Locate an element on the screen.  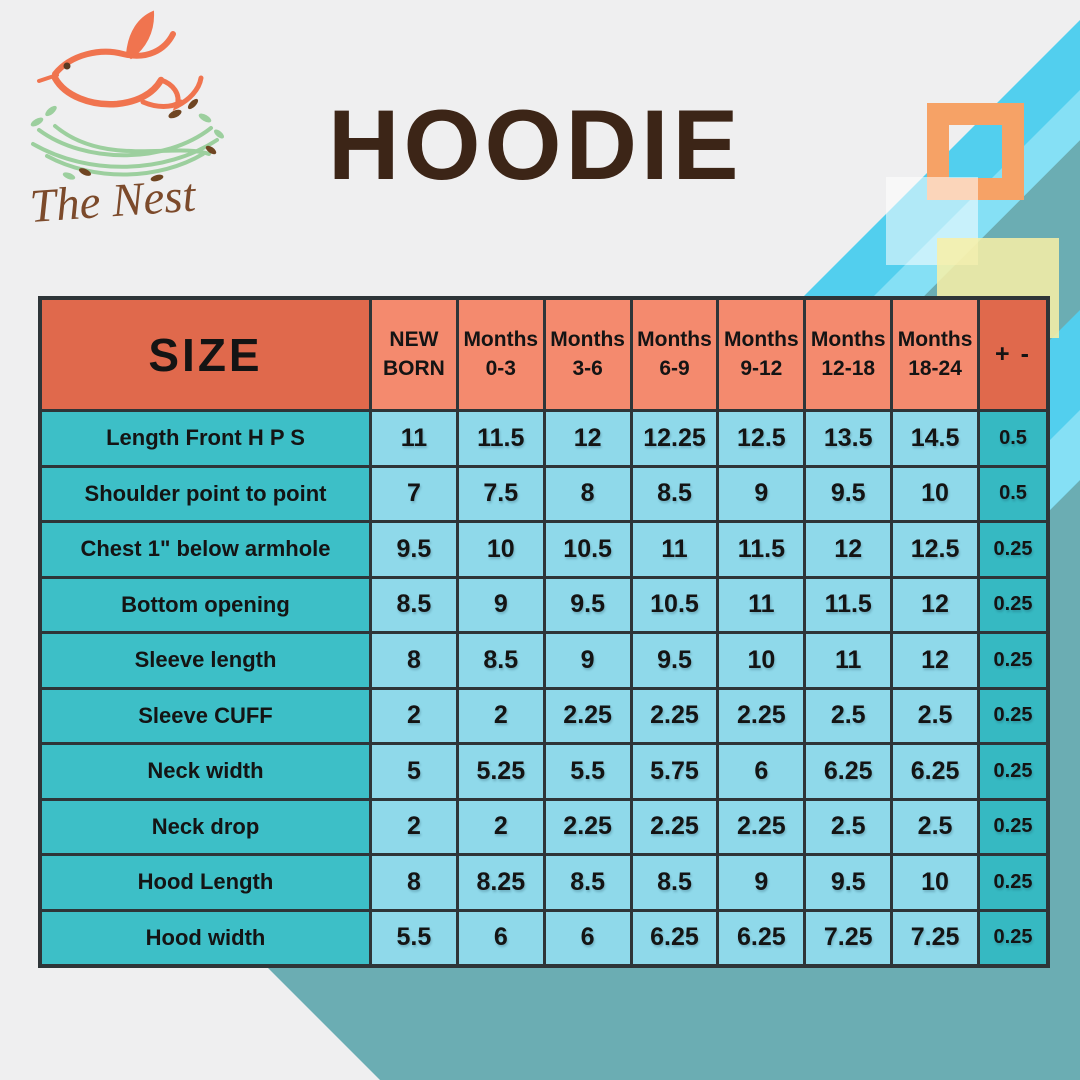
row-label: Sleeve length is located at coordinates (205, 660).